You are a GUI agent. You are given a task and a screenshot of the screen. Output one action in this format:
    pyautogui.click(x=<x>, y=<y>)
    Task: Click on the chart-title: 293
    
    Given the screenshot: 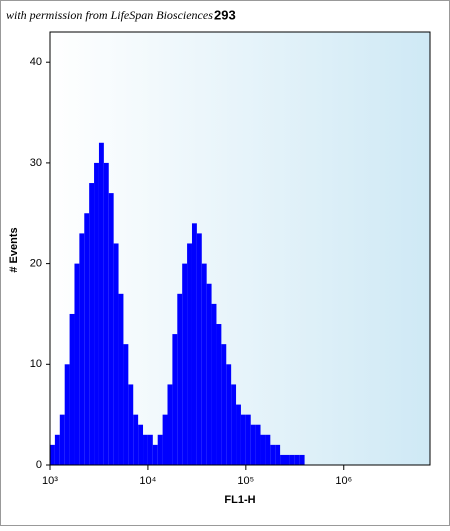 What is the action you would take?
    pyautogui.click(x=225, y=14)
    